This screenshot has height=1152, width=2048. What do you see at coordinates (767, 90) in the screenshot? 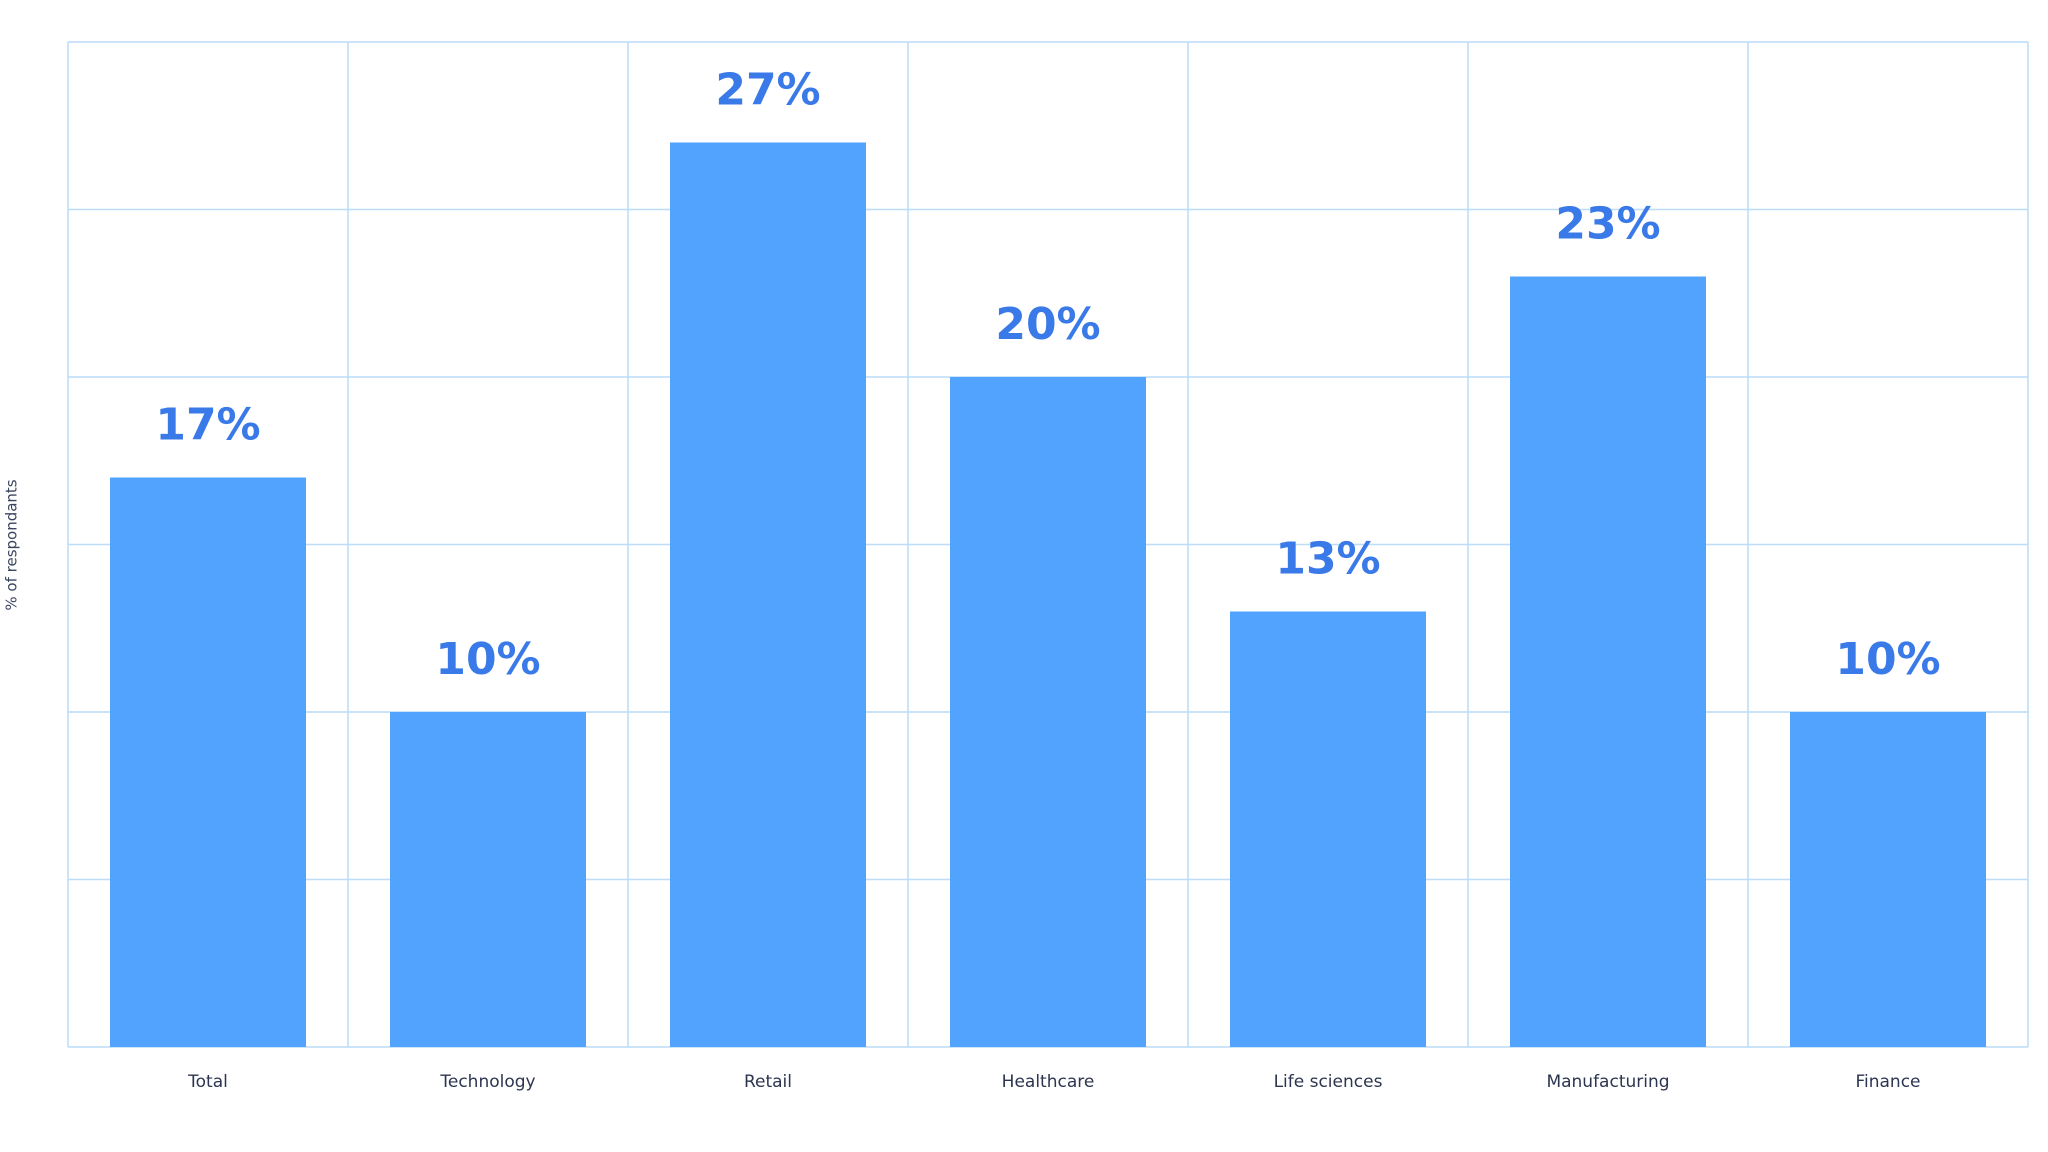
I see `value-label: 27%` at bounding box center [767, 90].